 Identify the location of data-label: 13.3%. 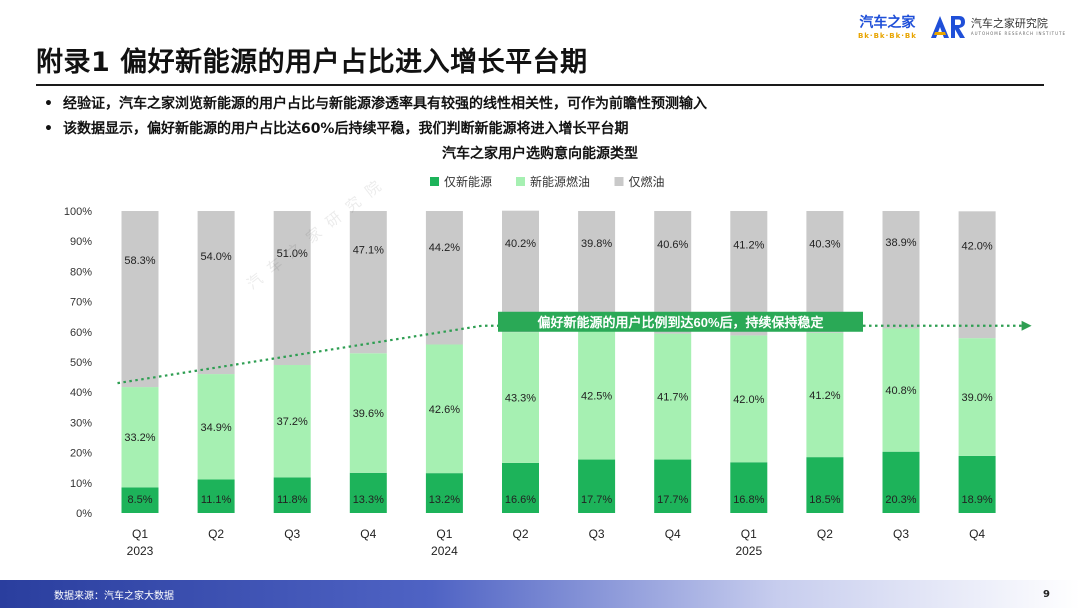
(368, 500).